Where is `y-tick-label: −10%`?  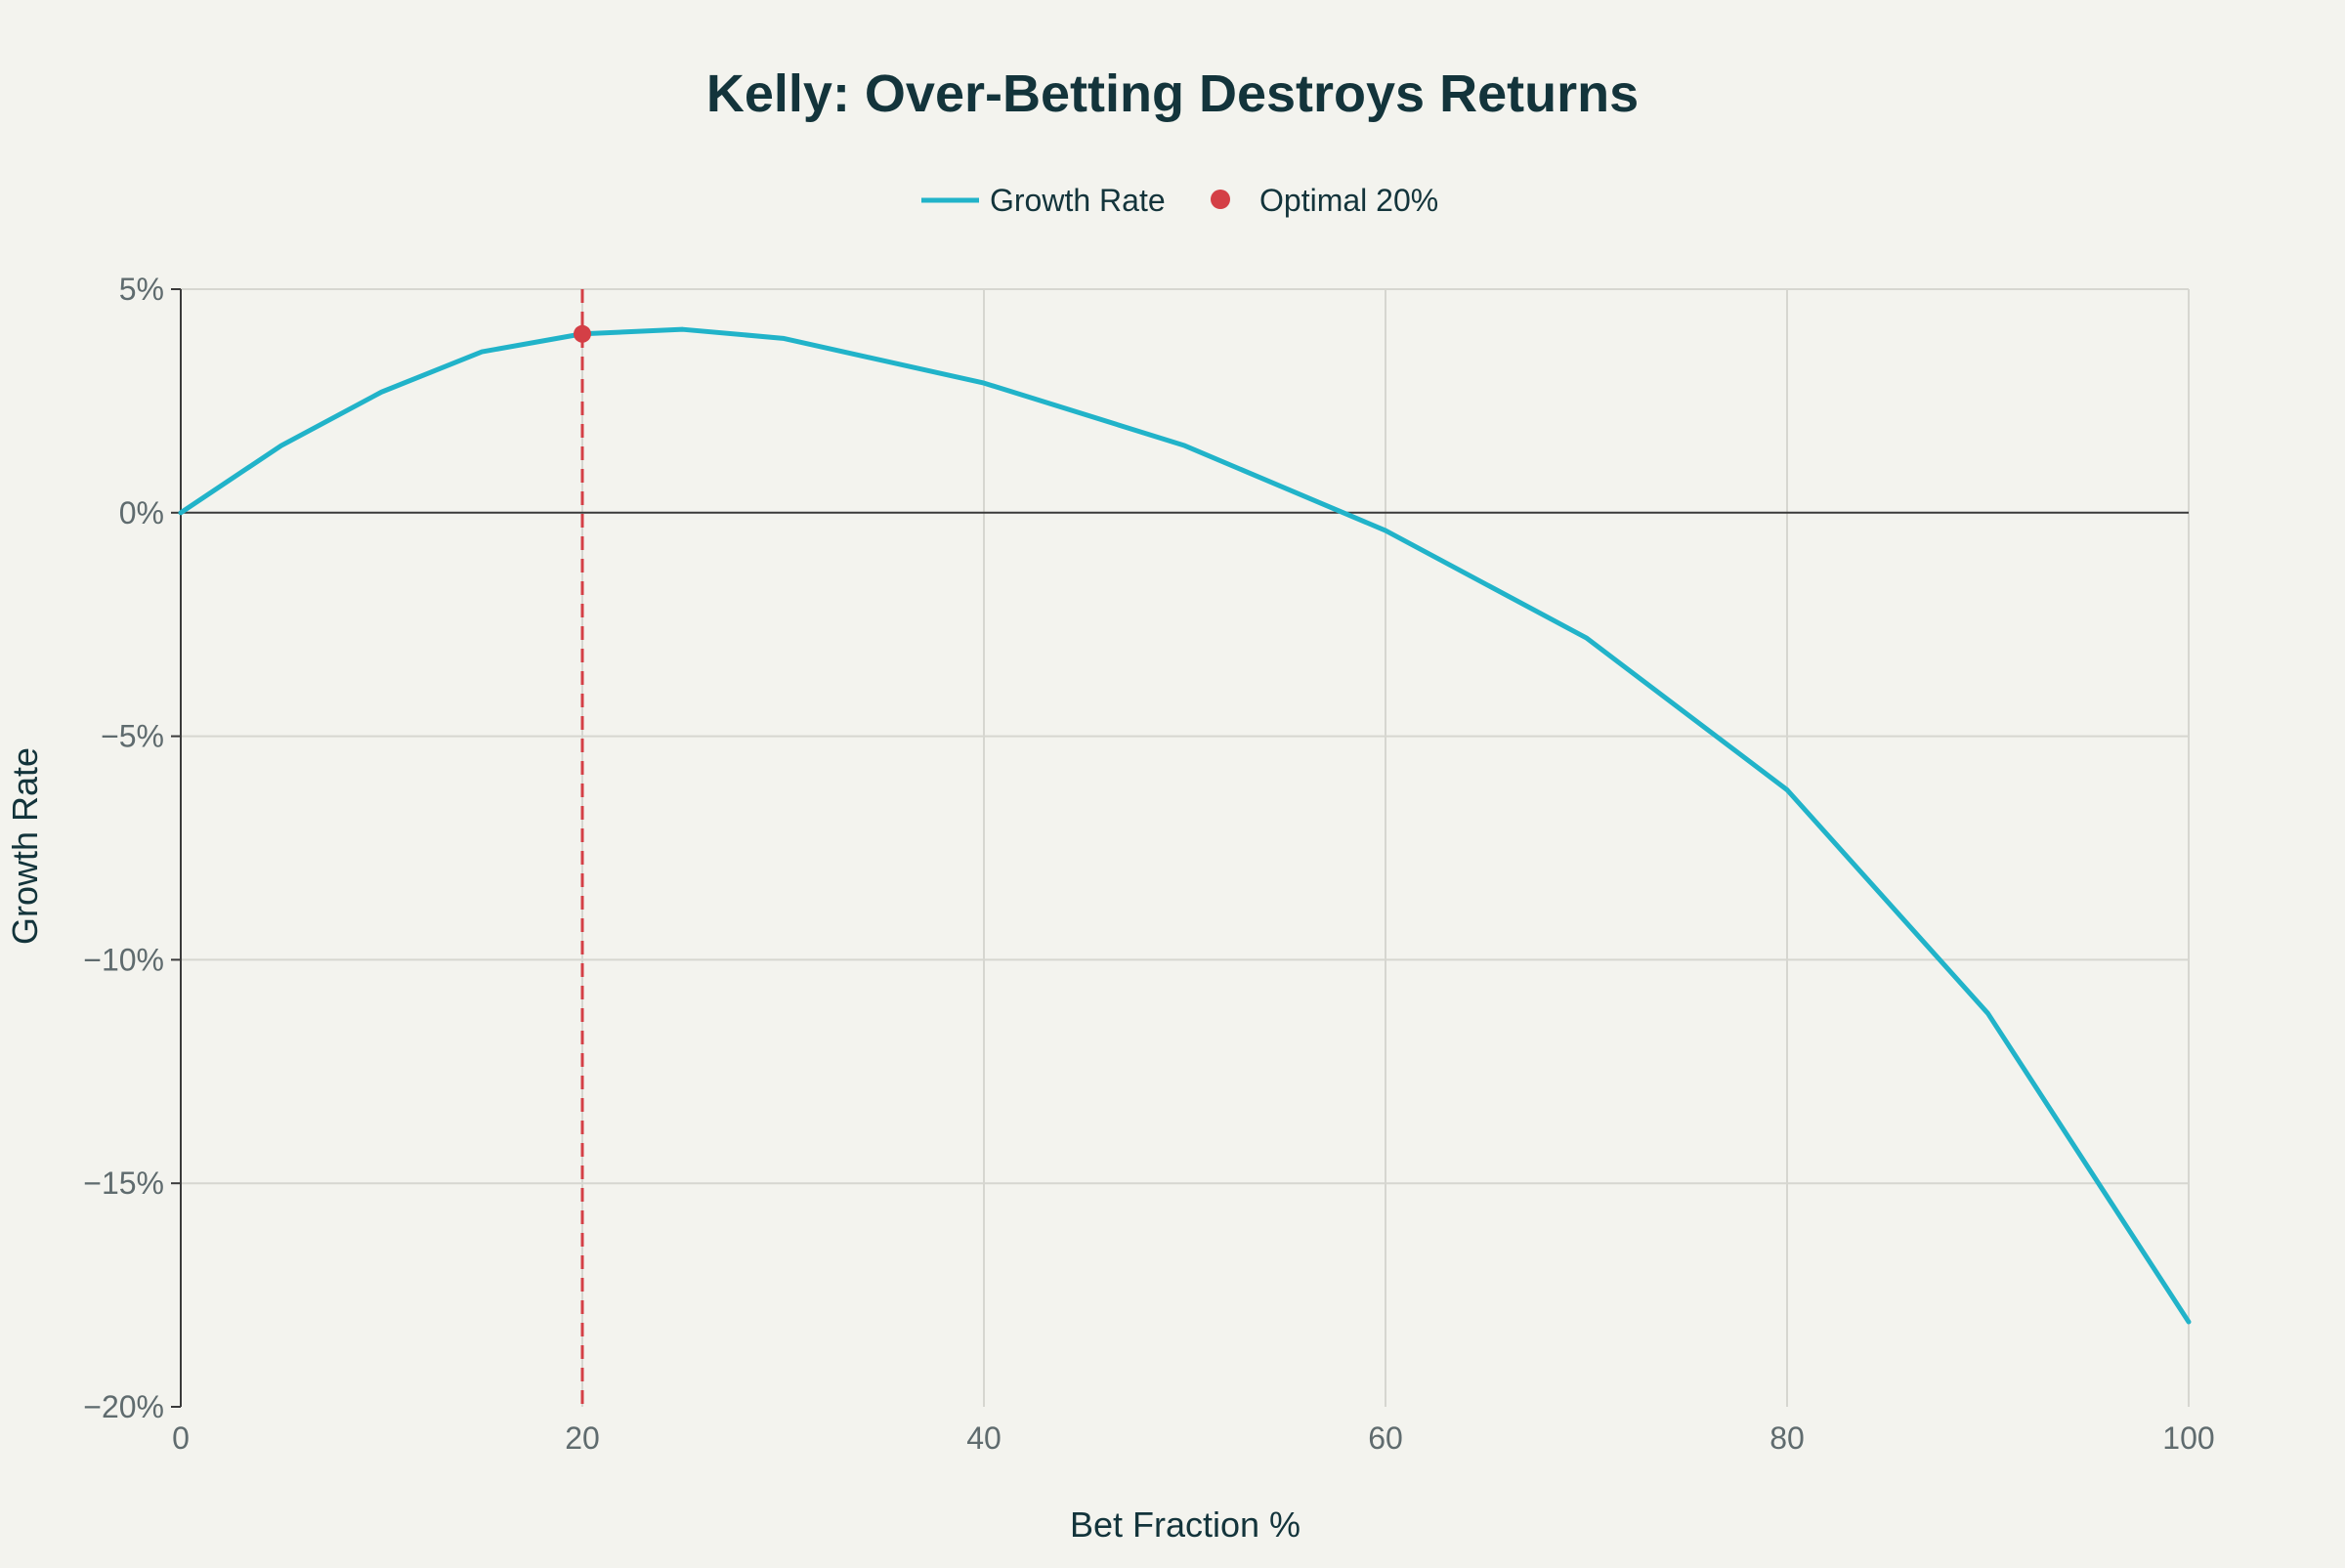
y-tick-label: −10% is located at coordinates (123, 959).